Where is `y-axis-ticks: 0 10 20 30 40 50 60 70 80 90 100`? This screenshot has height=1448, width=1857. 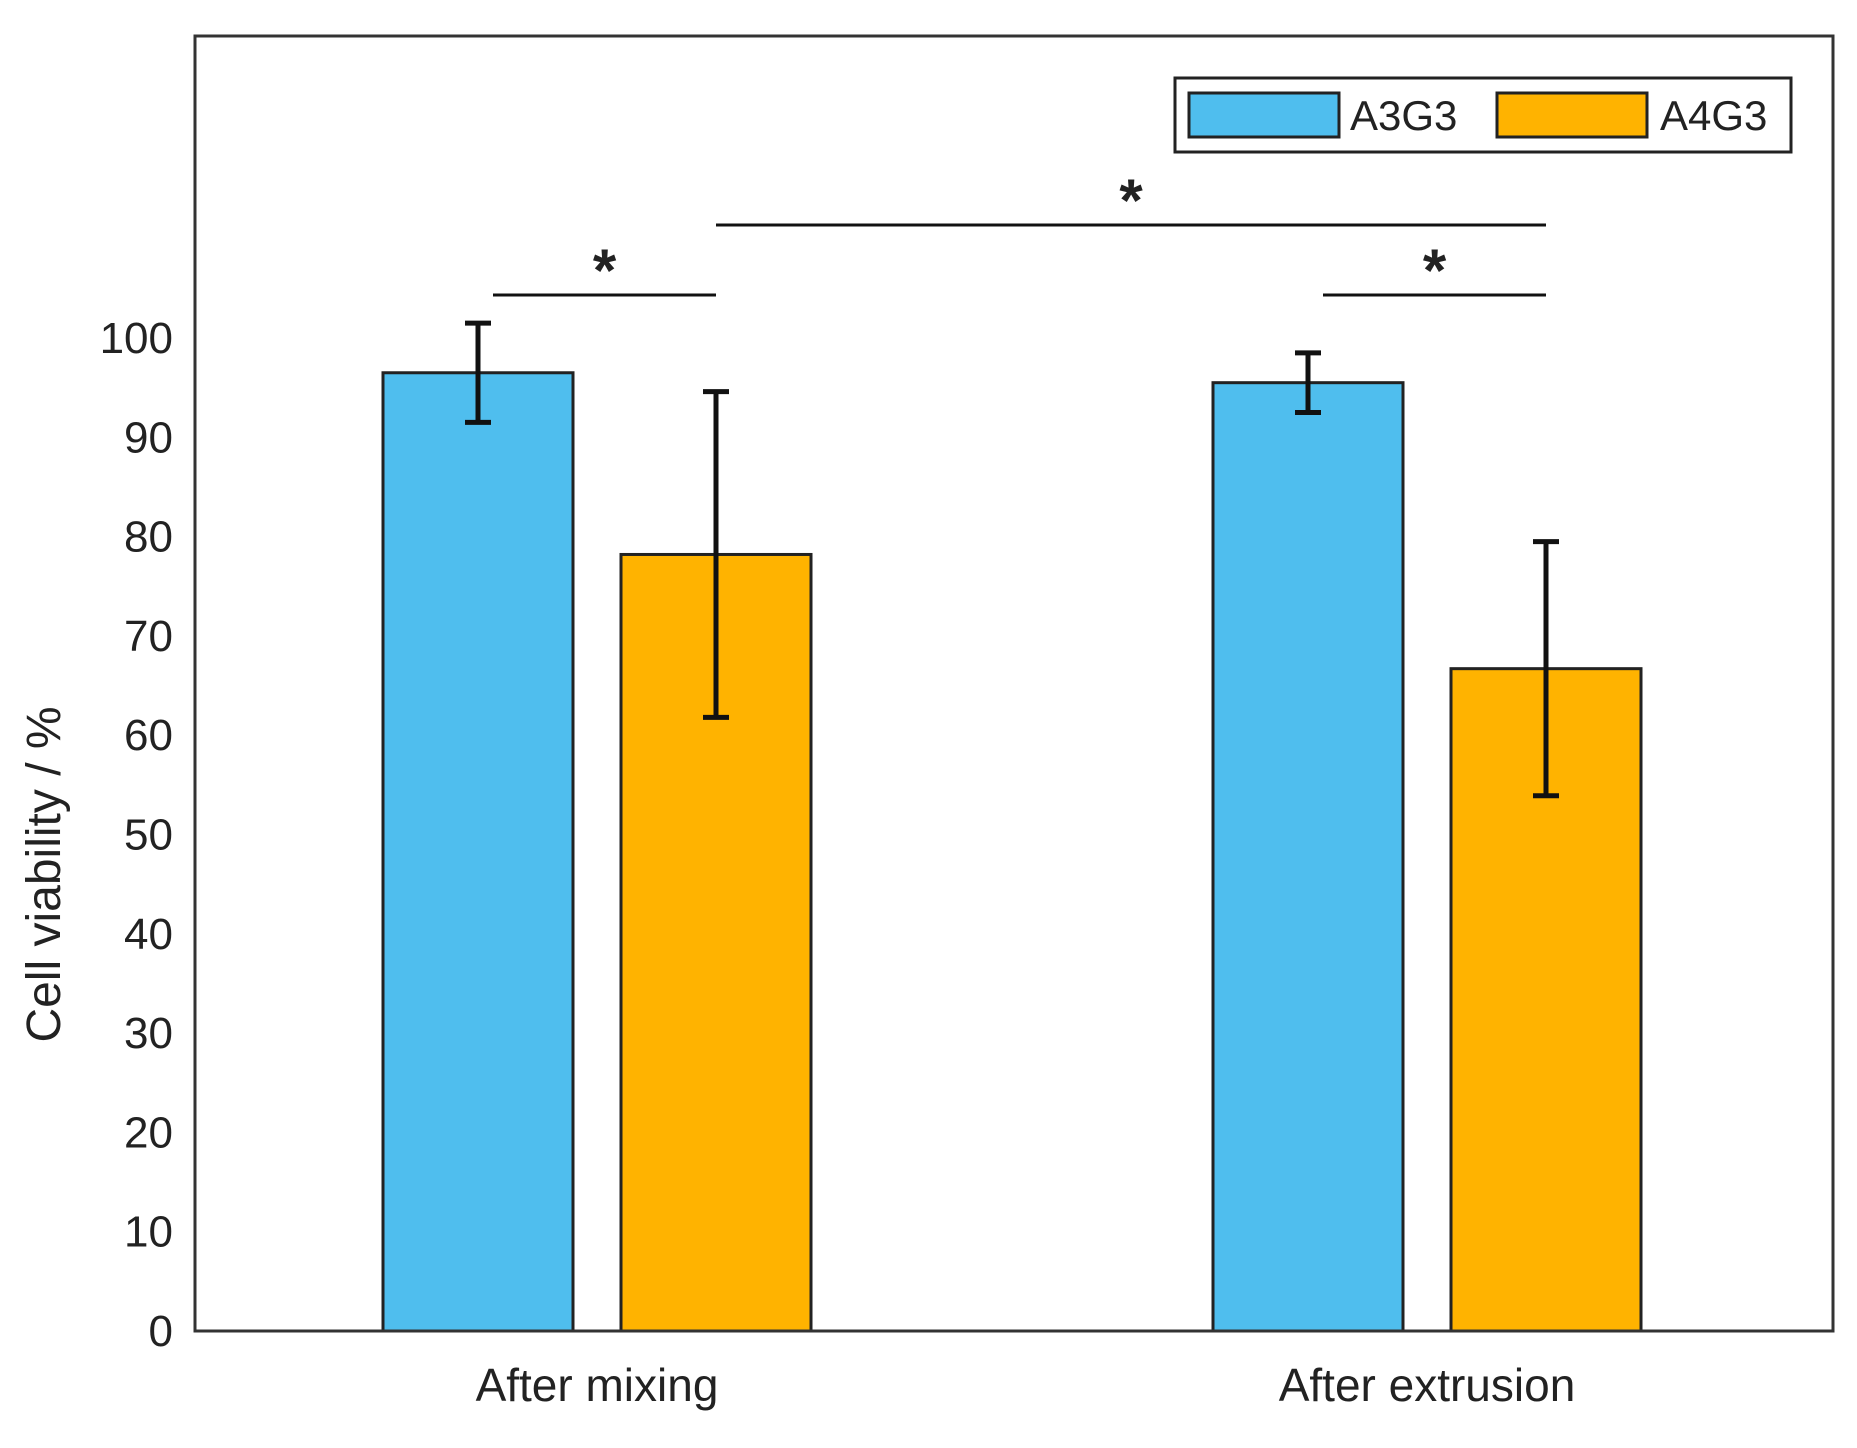 y-axis-ticks: 0 10 20 30 40 50 60 70 80 90 100 is located at coordinates (136, 835).